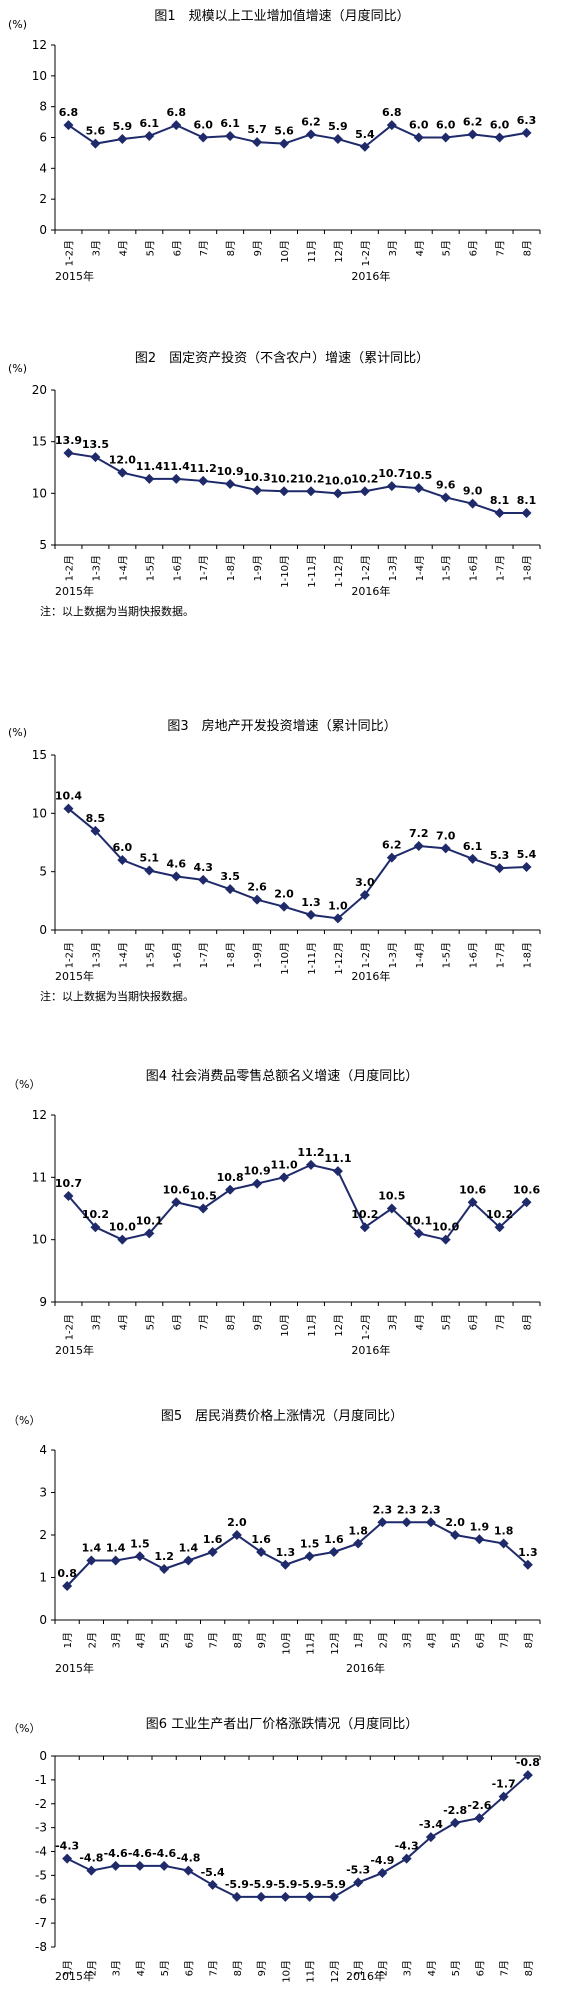 The width and height of the screenshot is (564, 1990). What do you see at coordinates (501, 955) in the screenshot?
I see `x-tick-label: 1-7月` at bounding box center [501, 955].